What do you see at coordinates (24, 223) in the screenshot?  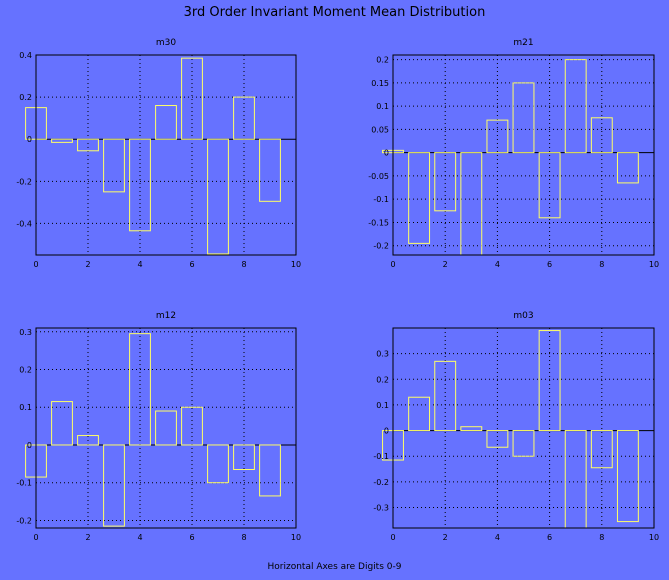 I see `y-tick-label: -0.4` at bounding box center [24, 223].